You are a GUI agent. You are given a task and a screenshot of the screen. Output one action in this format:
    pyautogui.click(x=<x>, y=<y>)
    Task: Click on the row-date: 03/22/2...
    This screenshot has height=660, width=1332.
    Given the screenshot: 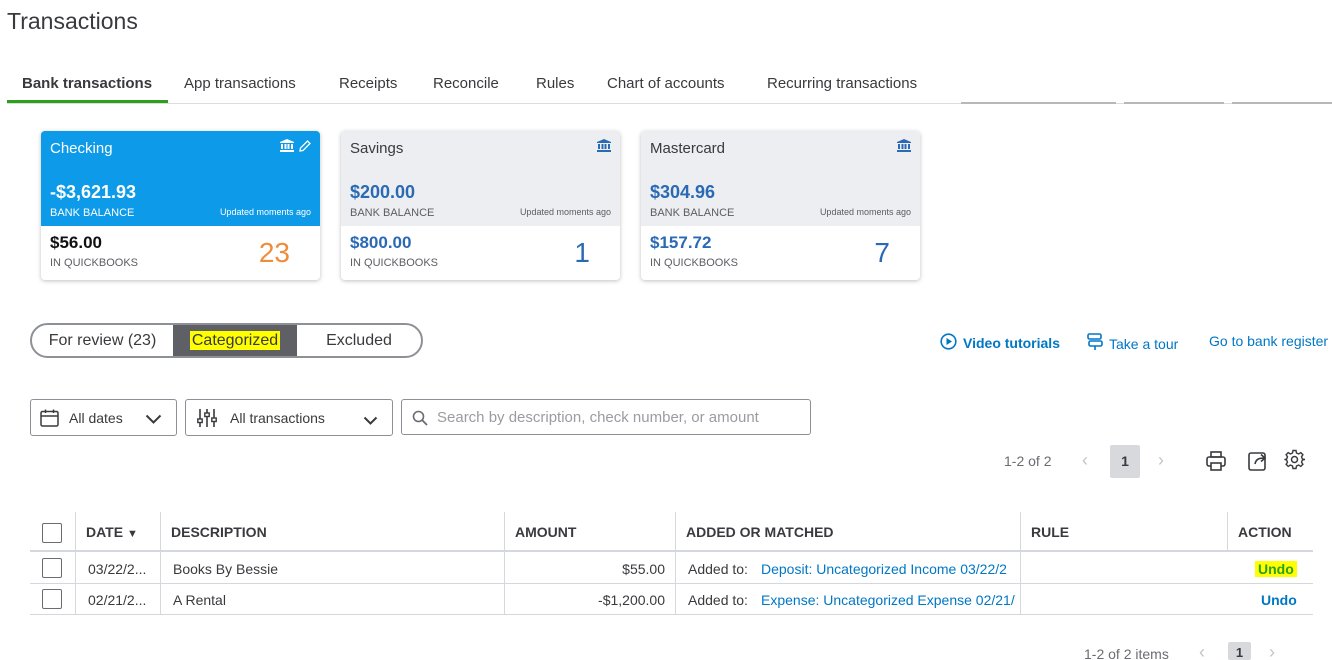 What is the action you would take?
    pyautogui.click(x=117, y=569)
    